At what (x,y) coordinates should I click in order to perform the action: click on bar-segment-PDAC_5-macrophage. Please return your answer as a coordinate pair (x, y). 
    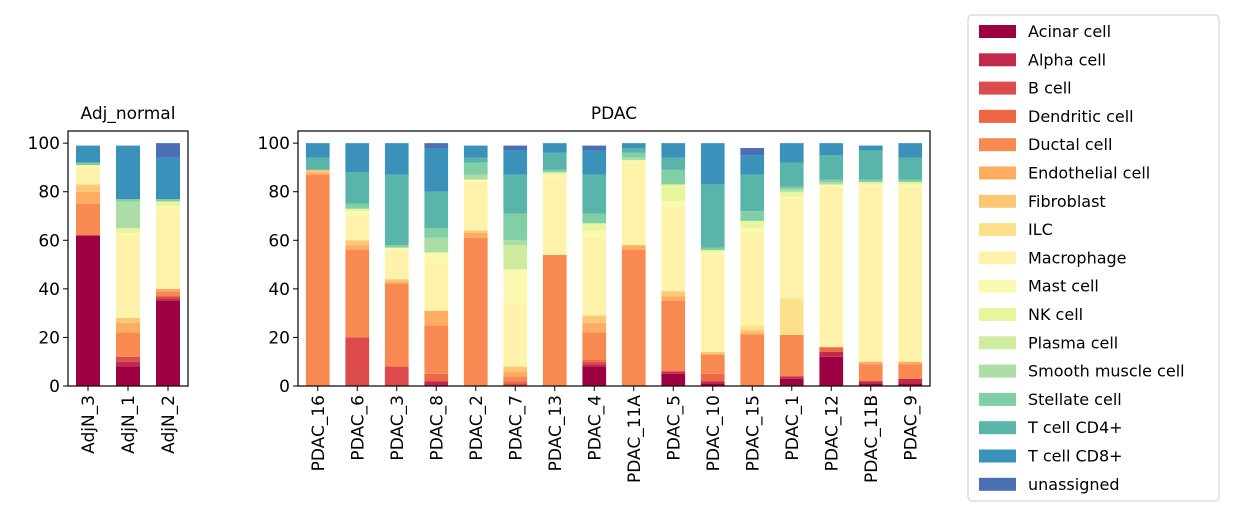
    Looking at the image, I should click on (673, 249).